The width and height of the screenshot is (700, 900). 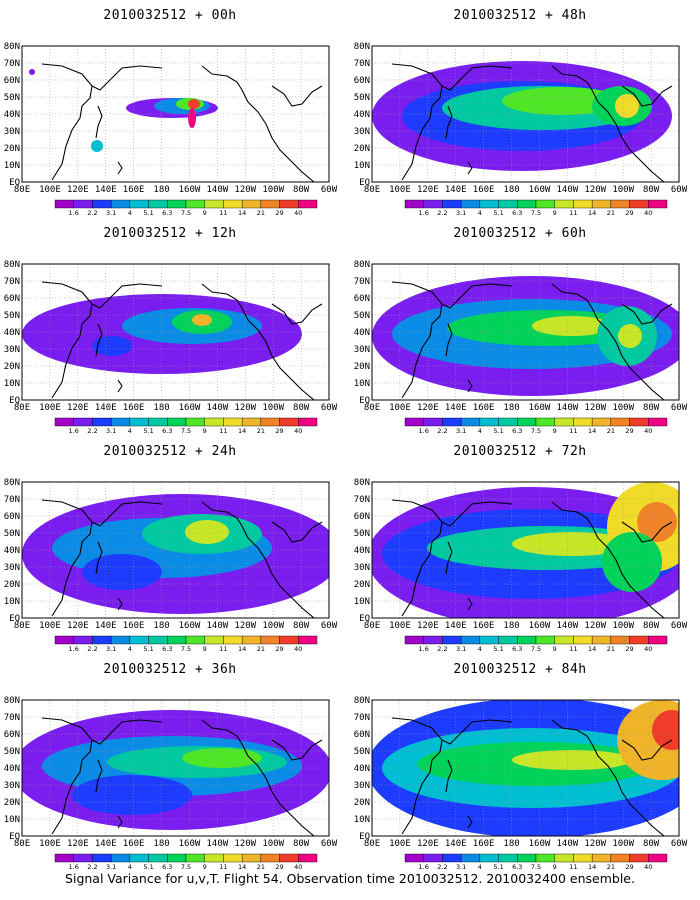 What do you see at coordinates (12, 299) in the screenshot?
I see `lat-tick-label: 60N` at bounding box center [12, 299].